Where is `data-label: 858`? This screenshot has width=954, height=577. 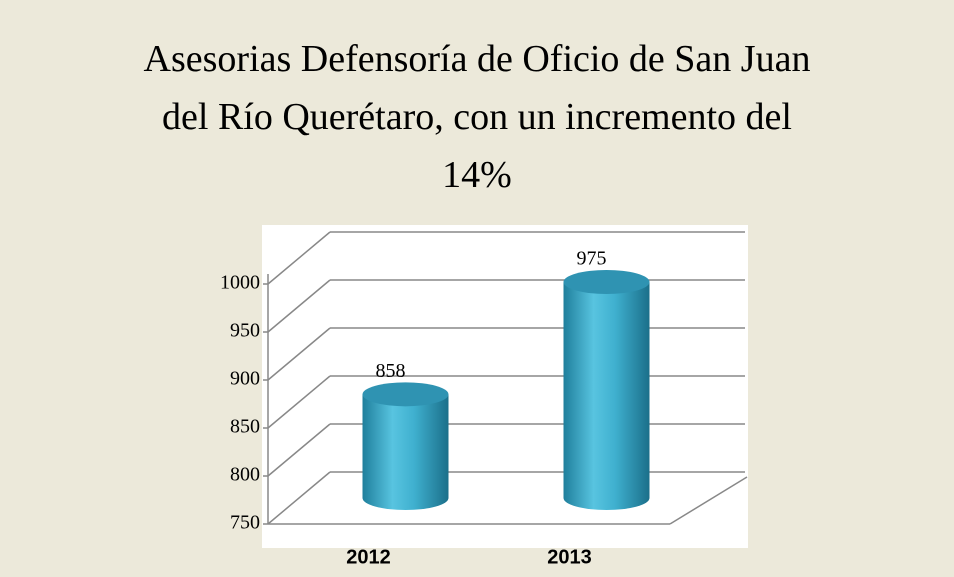 data-label: 858 is located at coordinates (391, 371).